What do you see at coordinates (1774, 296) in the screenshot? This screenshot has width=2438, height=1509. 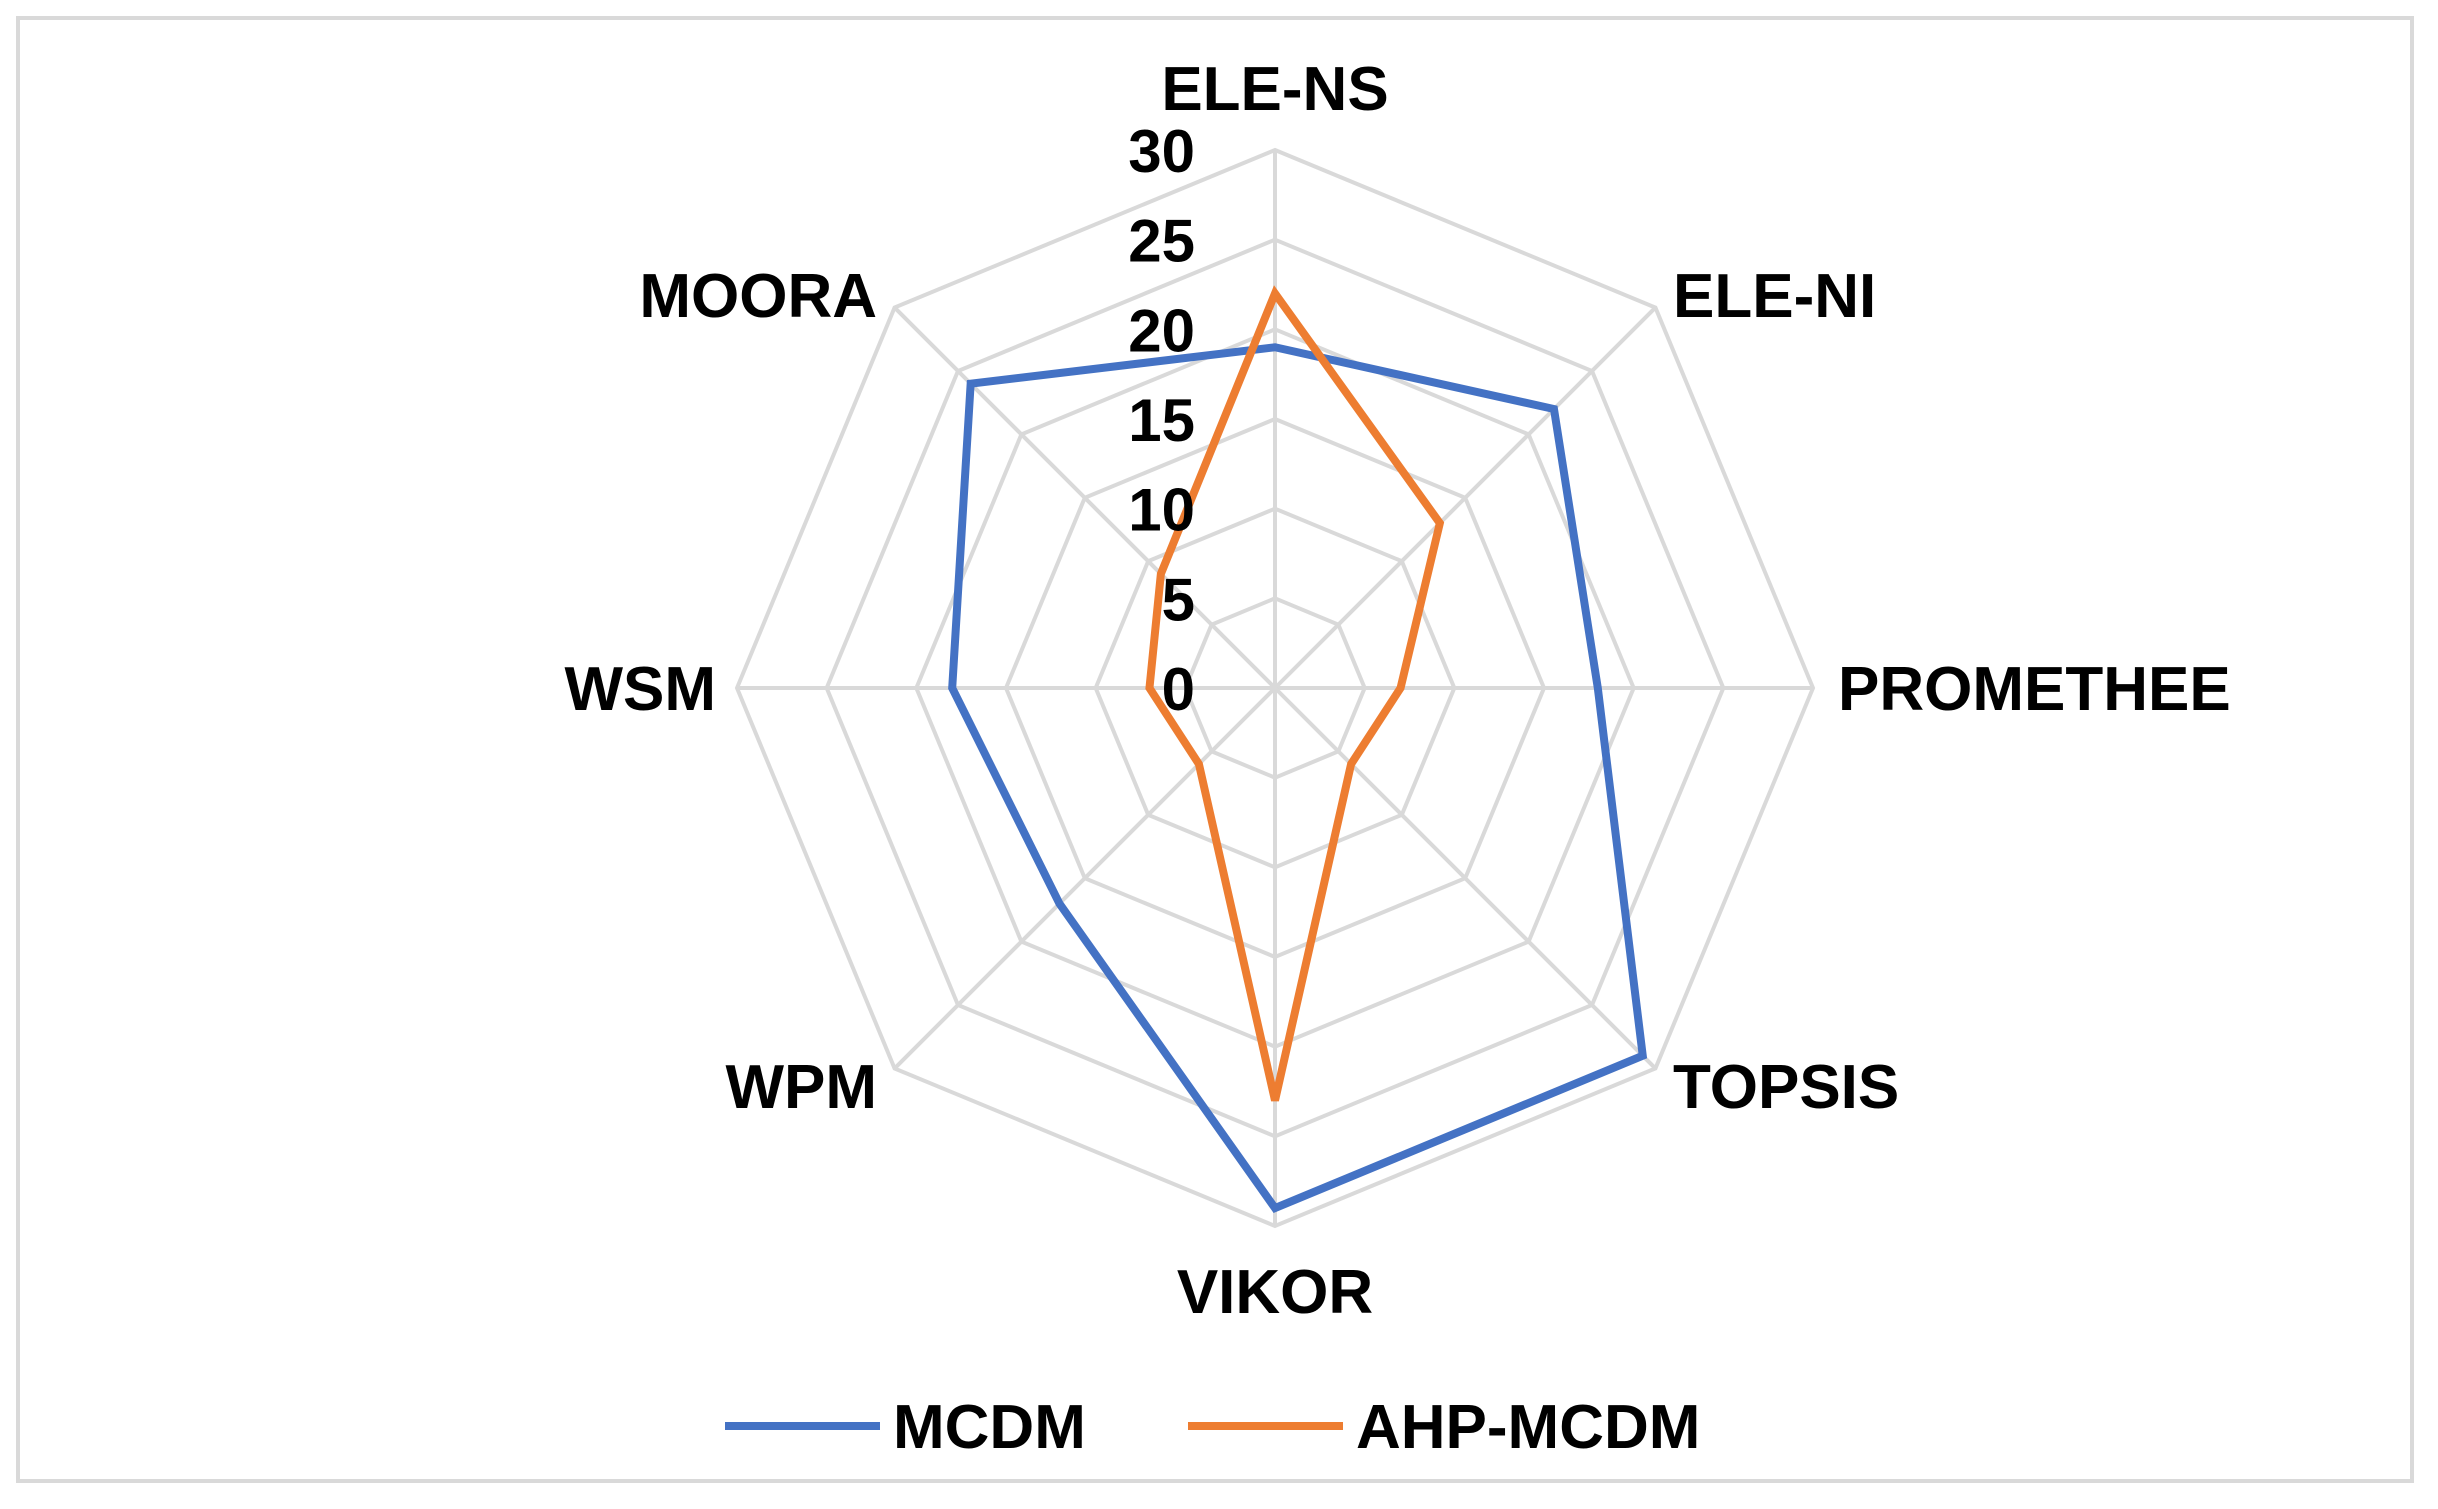 I see `category-label-ele-ni: ELE-NI` at bounding box center [1774, 296].